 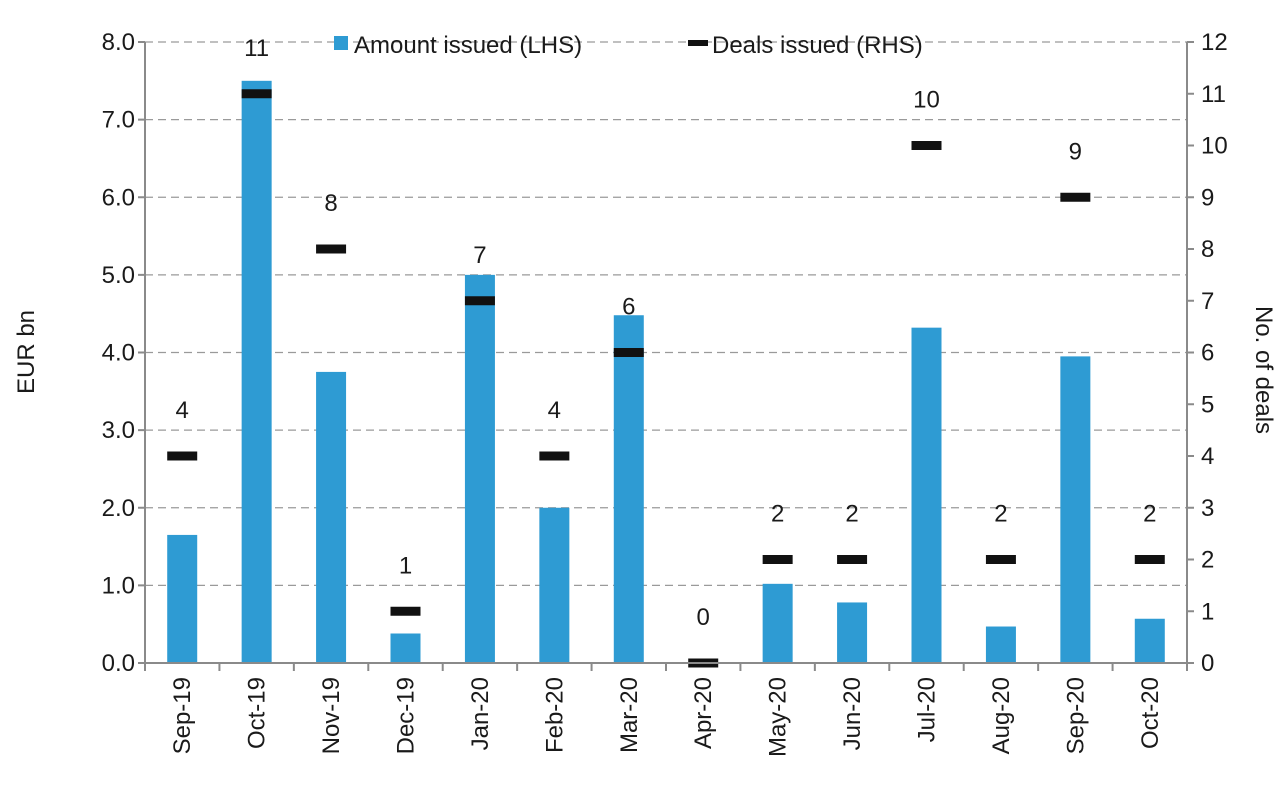 What do you see at coordinates (852, 713) in the screenshot?
I see `x-tick-label: Jun-20` at bounding box center [852, 713].